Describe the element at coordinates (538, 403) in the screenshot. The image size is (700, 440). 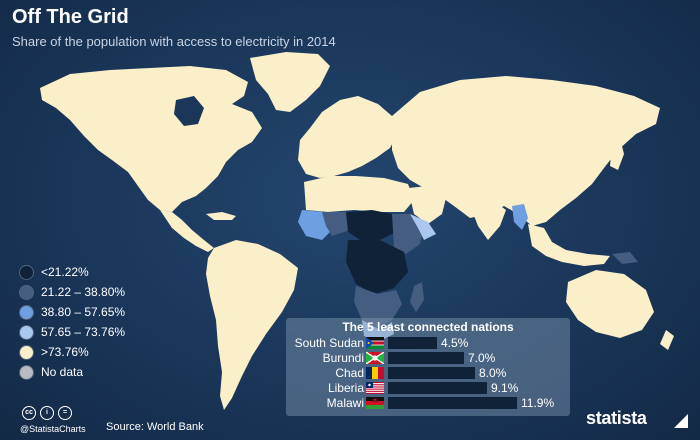
I see `value-label-5: 11.9%` at that location.